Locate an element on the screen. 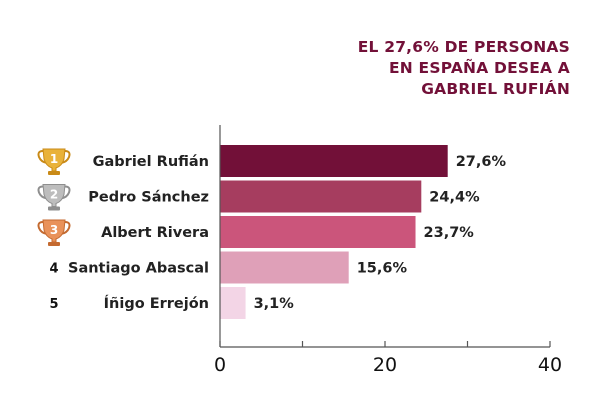  bronze-trophy-icon: 3 is located at coordinates (54, 232).